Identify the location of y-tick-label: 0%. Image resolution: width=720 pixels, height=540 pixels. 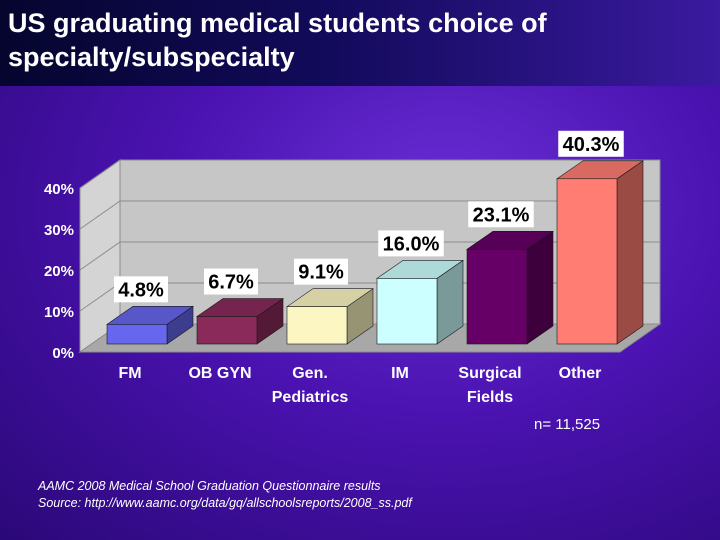
(63, 353).